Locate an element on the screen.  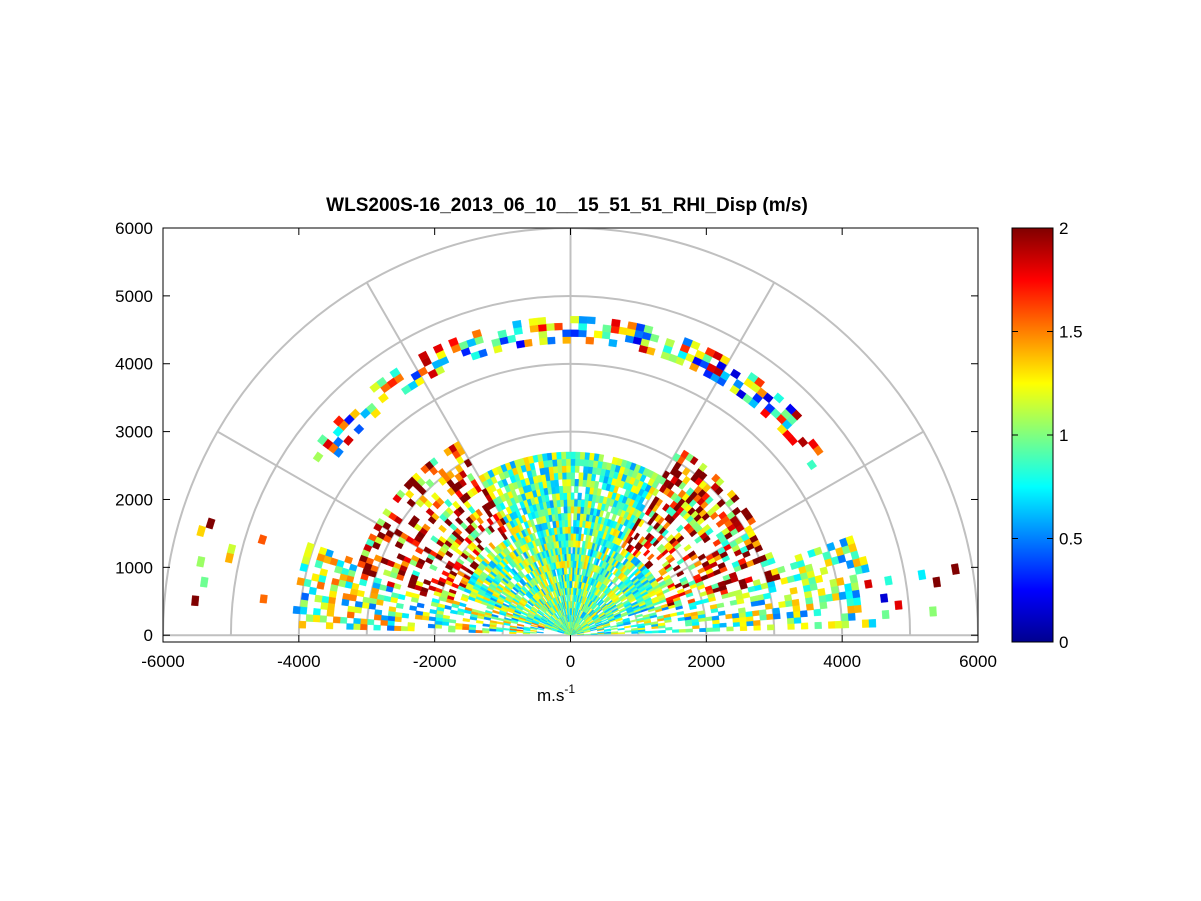
colorbar-ticks: 0 0.5 1 1.5 2 is located at coordinates (1047, 435).